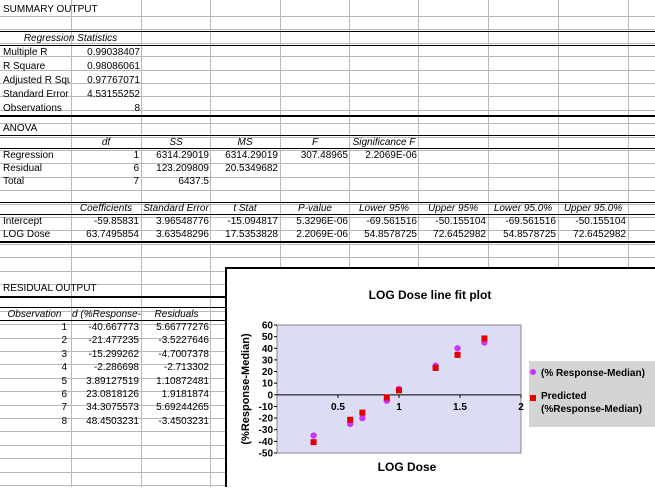 The image size is (655, 489). I want to click on legend-box, so click(592, 394).